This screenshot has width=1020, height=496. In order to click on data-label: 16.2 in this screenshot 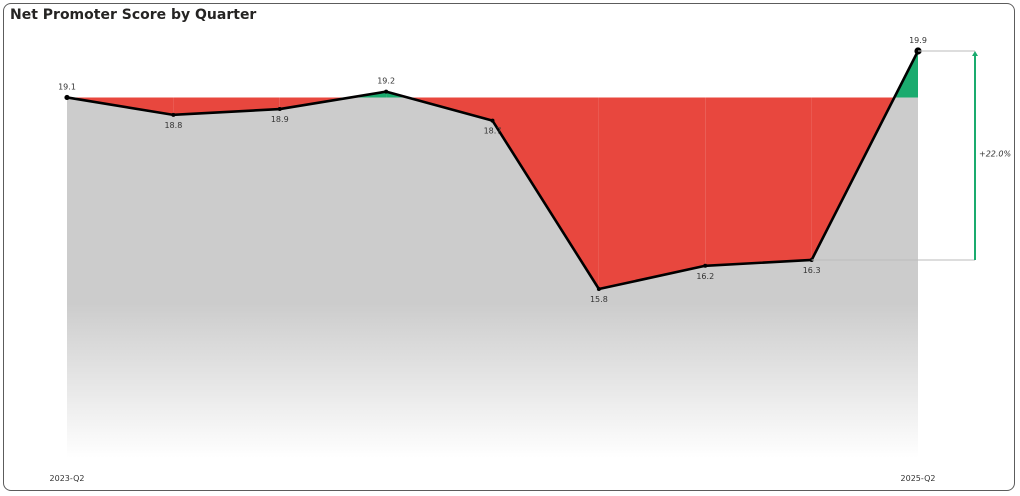, I will do `click(705, 276)`.